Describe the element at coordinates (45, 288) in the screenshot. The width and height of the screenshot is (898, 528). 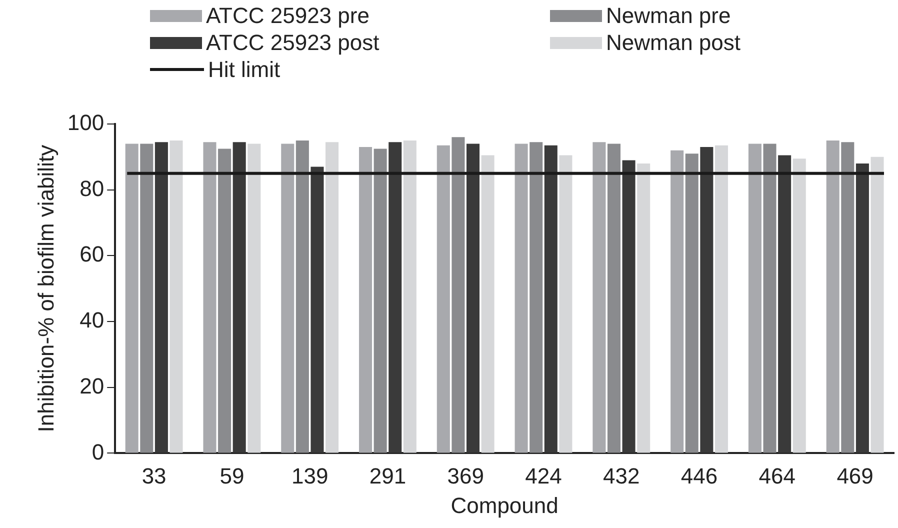
I see `y-axis-title: Inhibition-% of biofilm viability` at that location.